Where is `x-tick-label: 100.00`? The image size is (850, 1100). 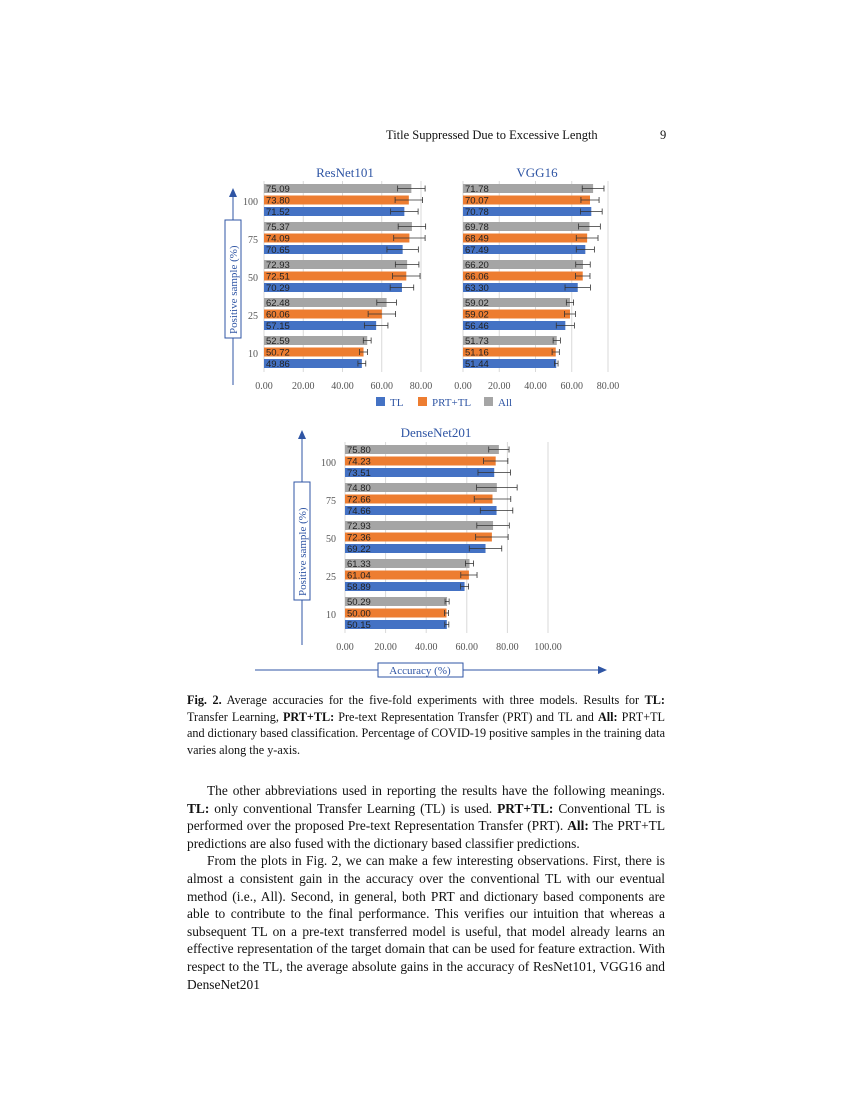 x-tick-label: 100.00 is located at coordinates (548, 647).